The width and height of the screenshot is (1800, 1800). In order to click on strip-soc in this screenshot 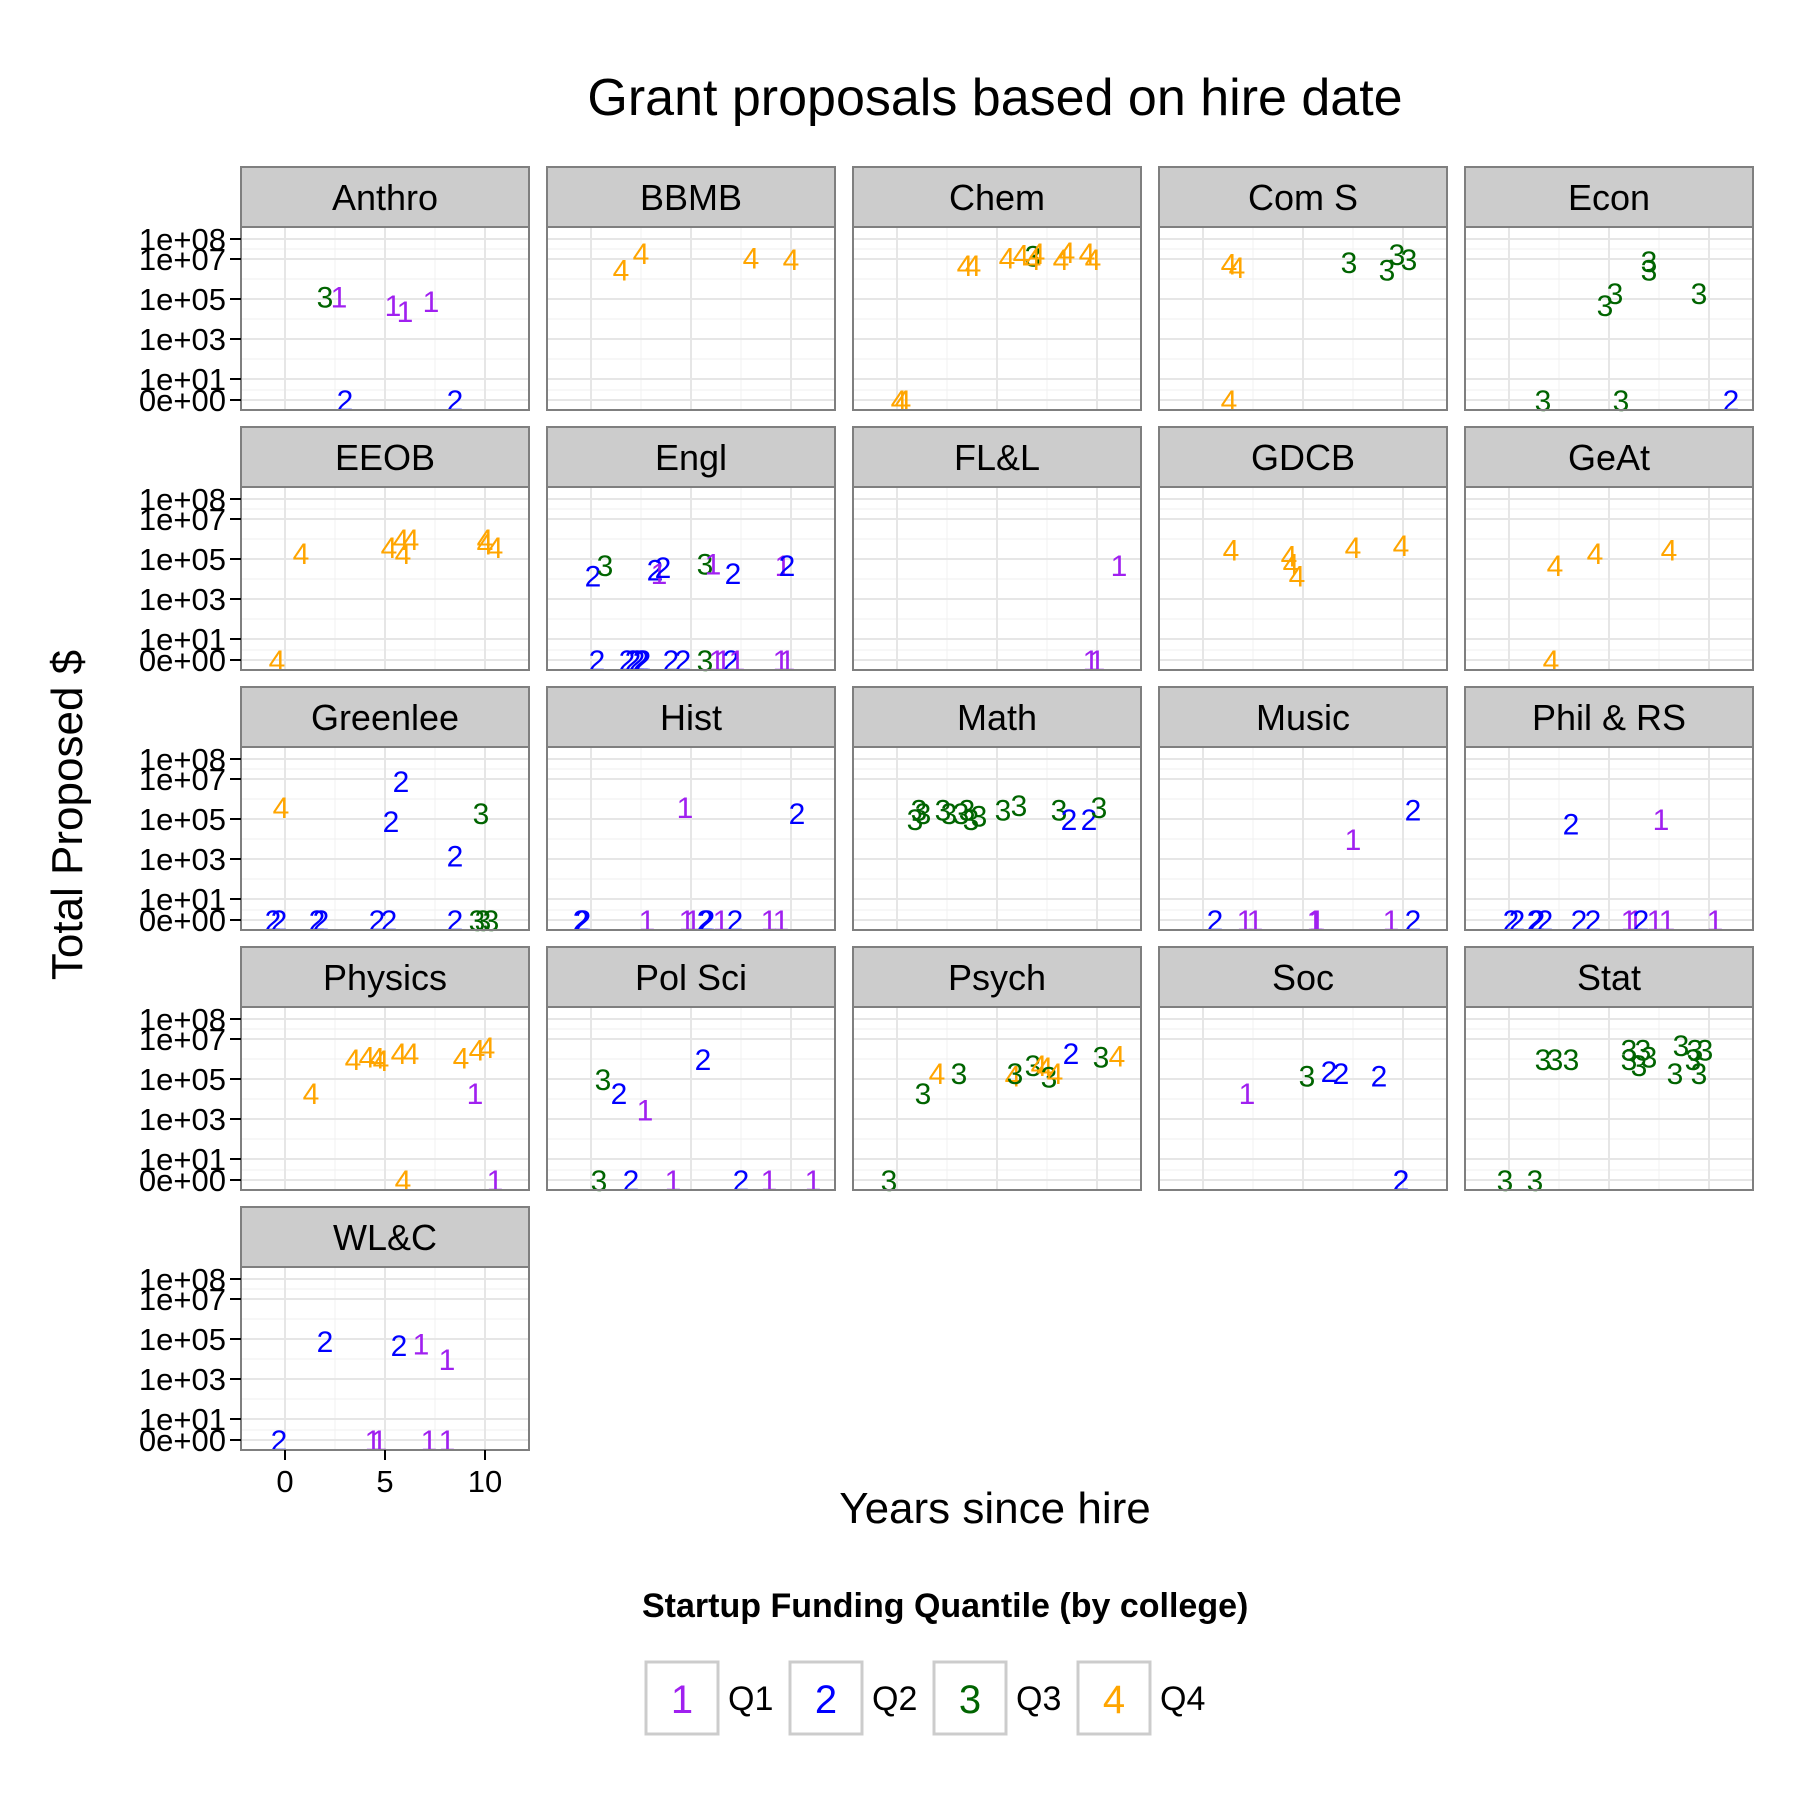, I will do `click(1303, 977)`.